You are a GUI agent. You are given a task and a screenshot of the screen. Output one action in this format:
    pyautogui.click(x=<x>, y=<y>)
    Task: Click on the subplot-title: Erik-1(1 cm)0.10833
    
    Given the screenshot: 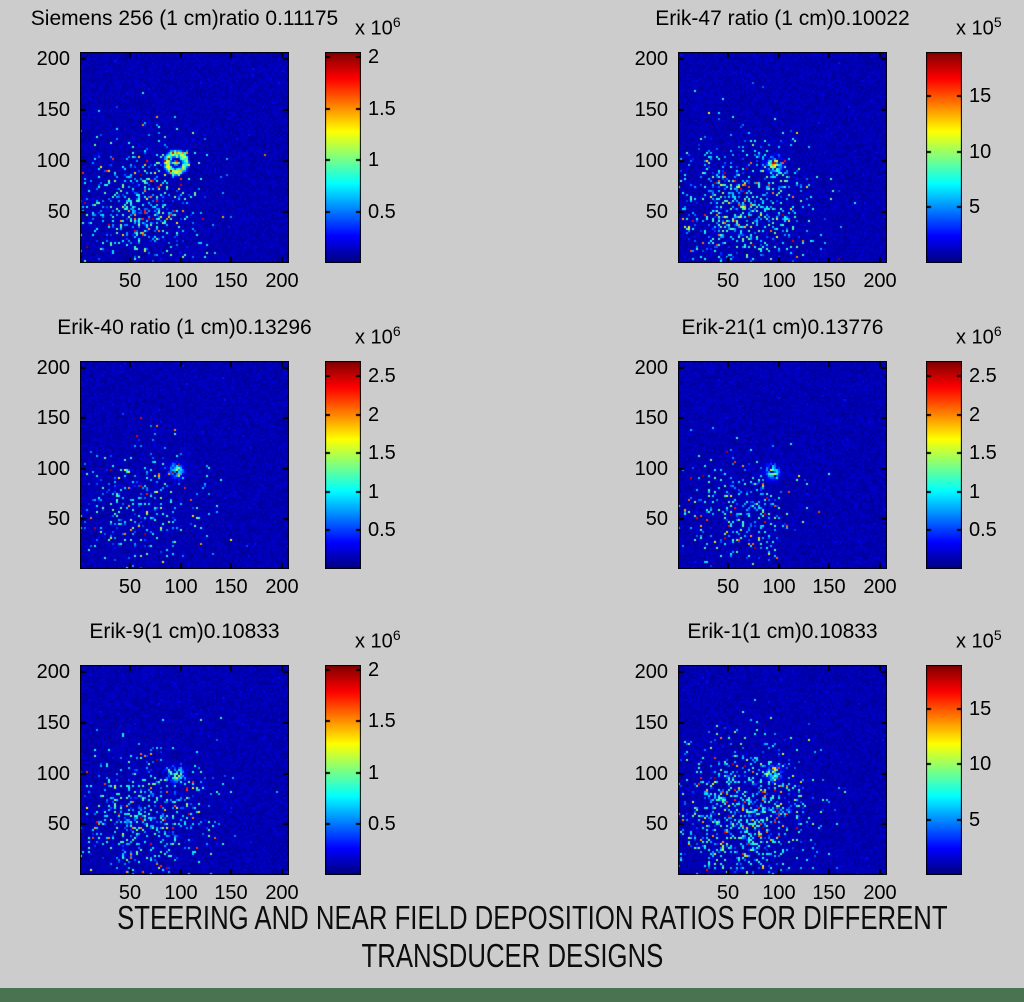 What is the action you would take?
    pyautogui.click(x=782, y=631)
    